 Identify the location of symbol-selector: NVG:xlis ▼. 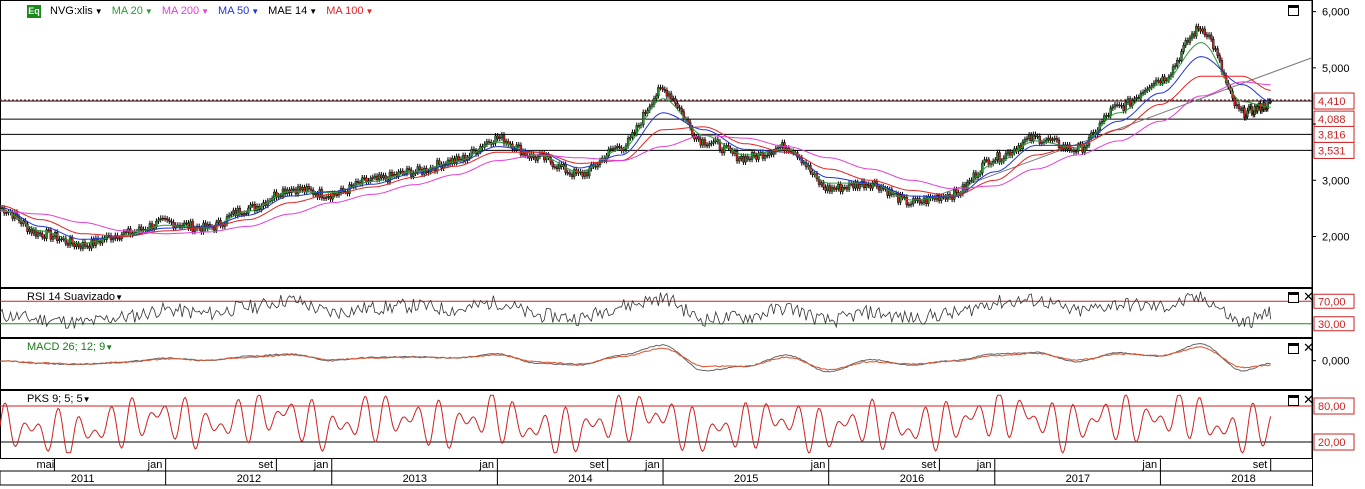
(76, 11).